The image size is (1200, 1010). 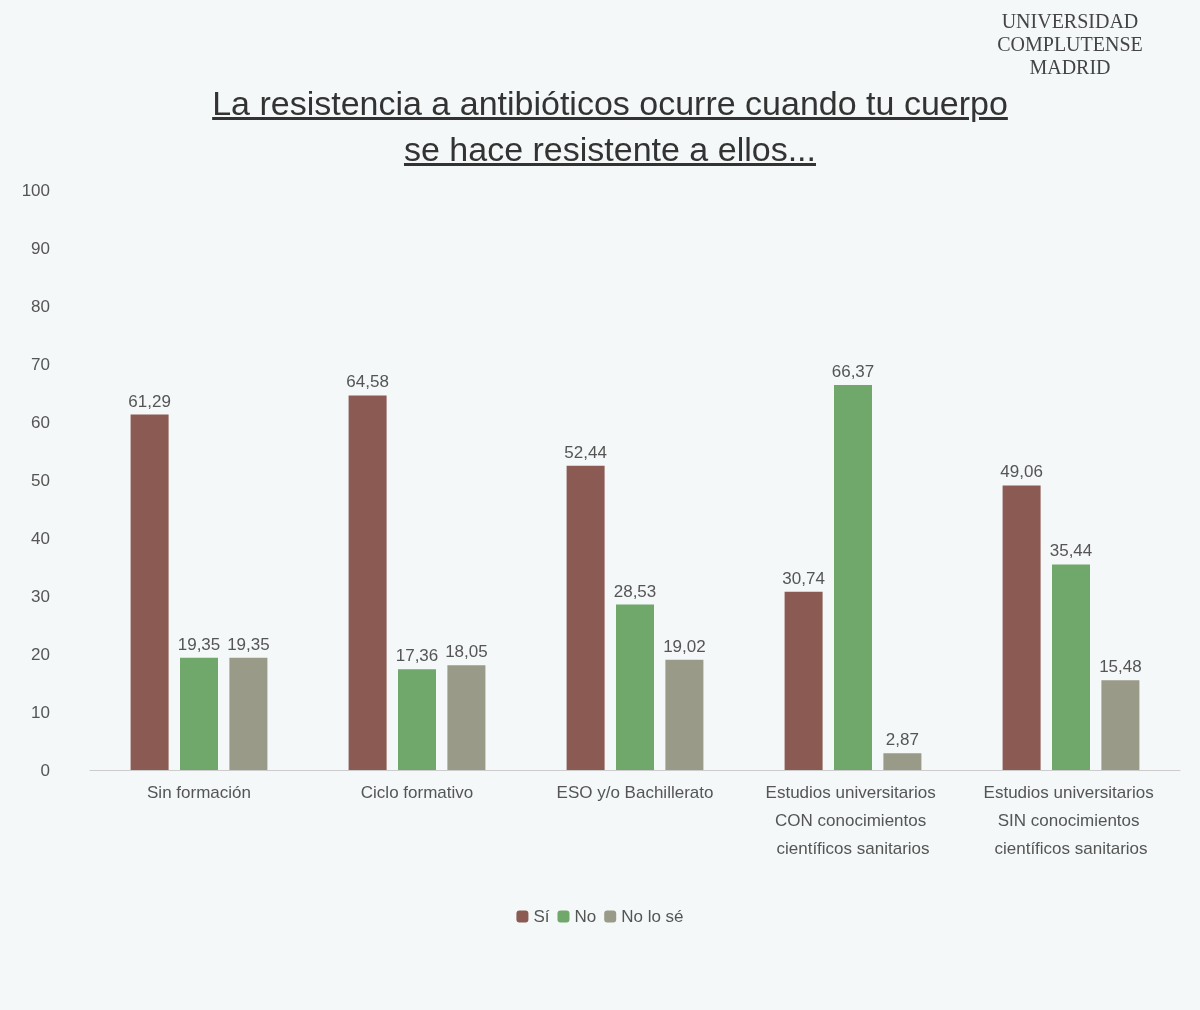 I want to click on y-tick-label: 80, so click(x=40, y=306).